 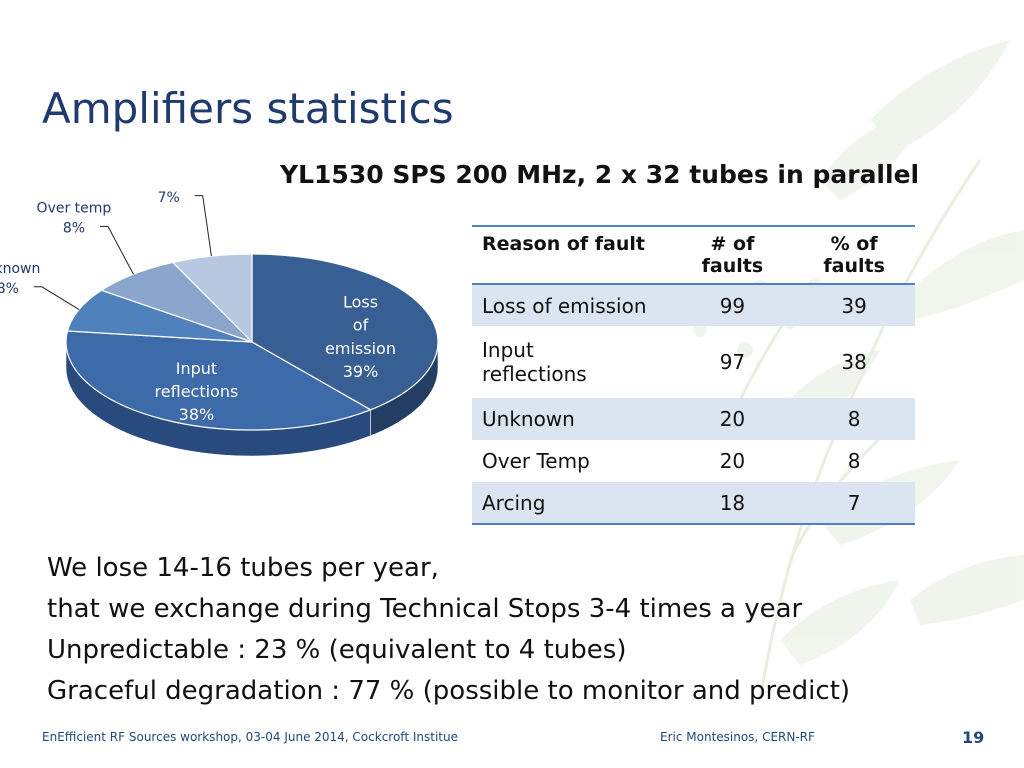 I want to click on header-percent: % of faults, so click(x=854, y=255).